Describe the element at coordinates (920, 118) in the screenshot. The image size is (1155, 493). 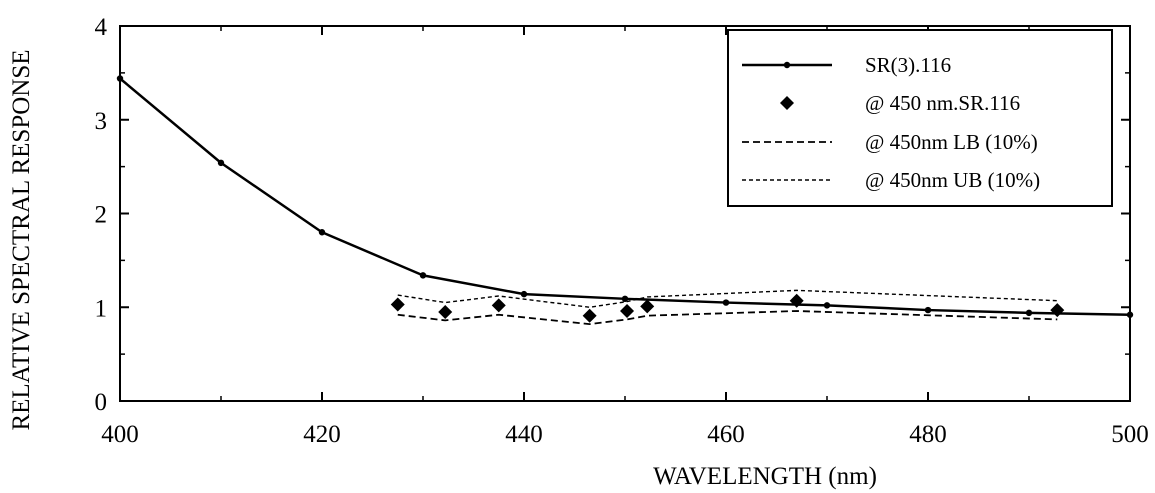
I see `legend-box` at that location.